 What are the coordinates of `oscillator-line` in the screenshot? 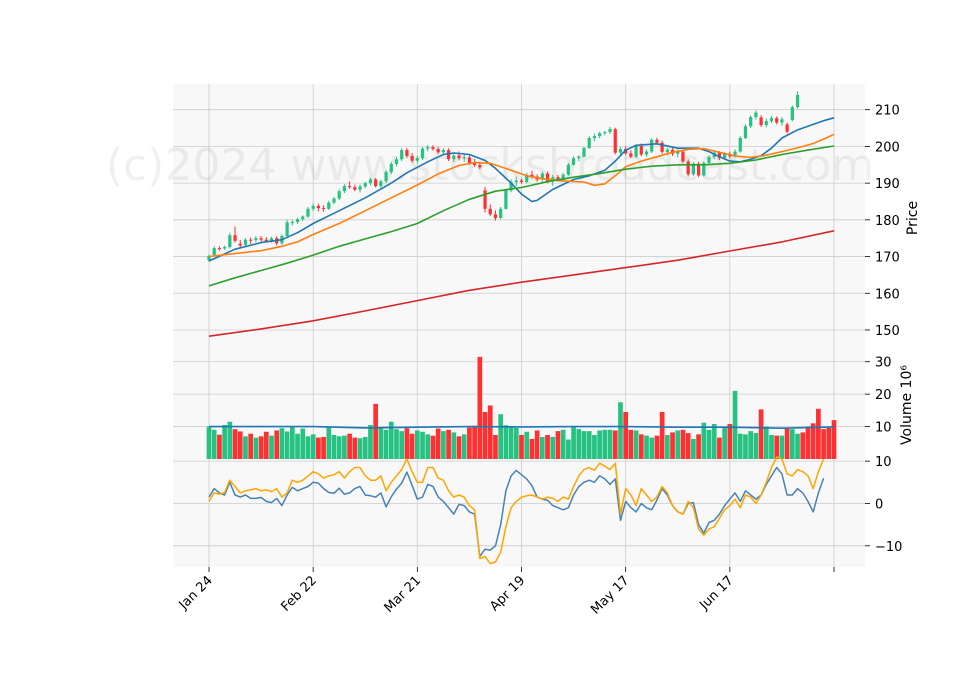 It's located at (516, 512).